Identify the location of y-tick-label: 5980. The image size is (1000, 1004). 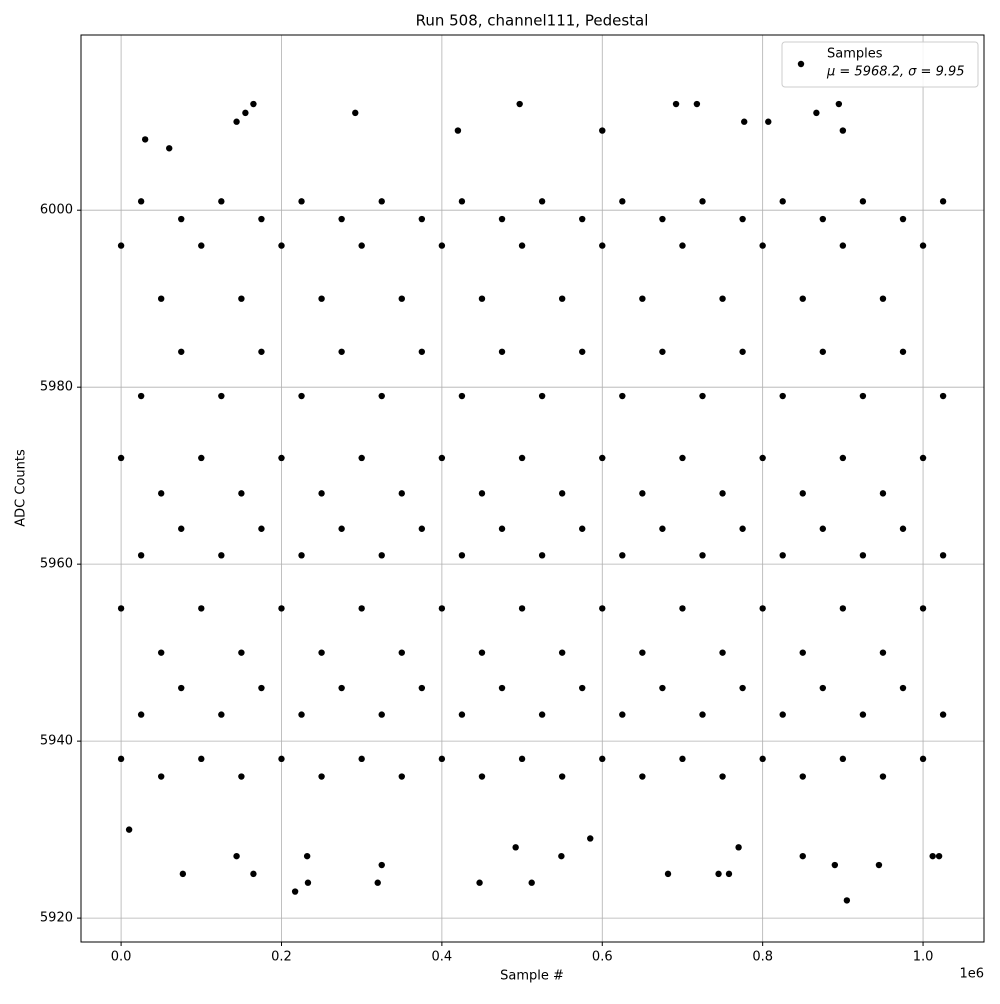
(56, 387).